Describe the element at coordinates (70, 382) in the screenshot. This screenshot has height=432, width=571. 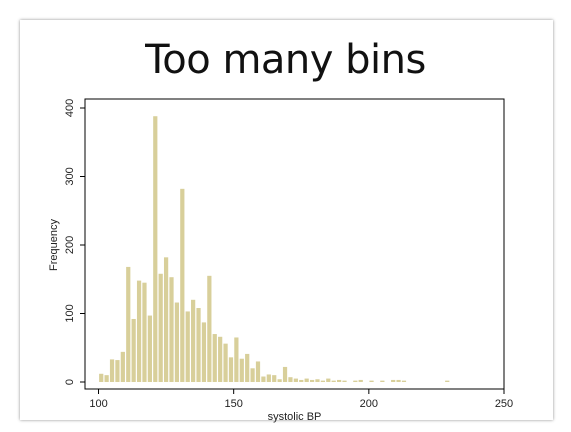
I see `y-tick-label: 0` at that location.